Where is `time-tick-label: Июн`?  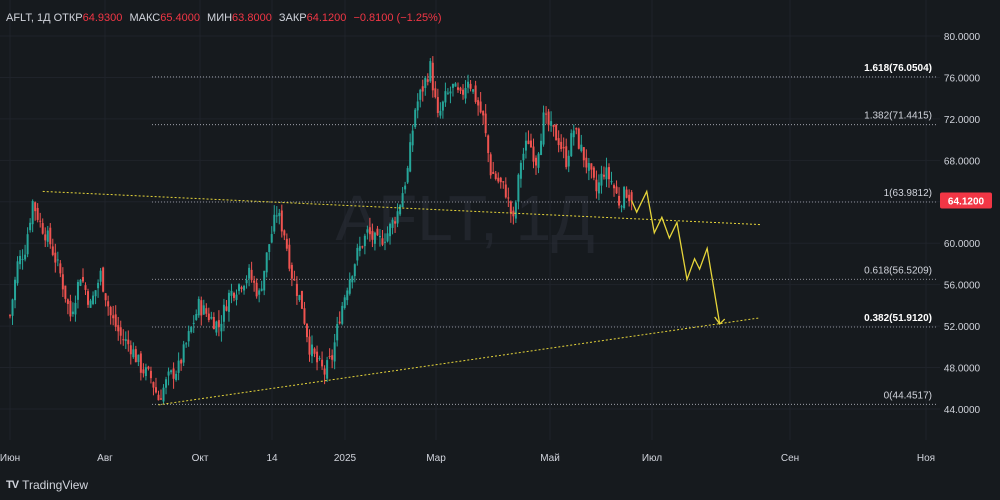 time-tick-label: Июн is located at coordinates (10, 458).